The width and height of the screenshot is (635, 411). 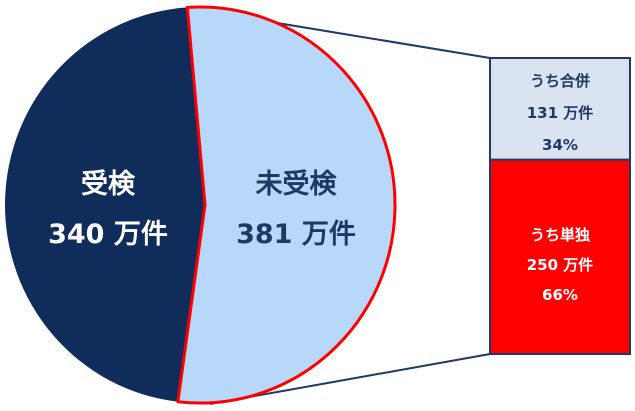 I want to click on bar-value-gappei: 131 万件, so click(x=560, y=113).